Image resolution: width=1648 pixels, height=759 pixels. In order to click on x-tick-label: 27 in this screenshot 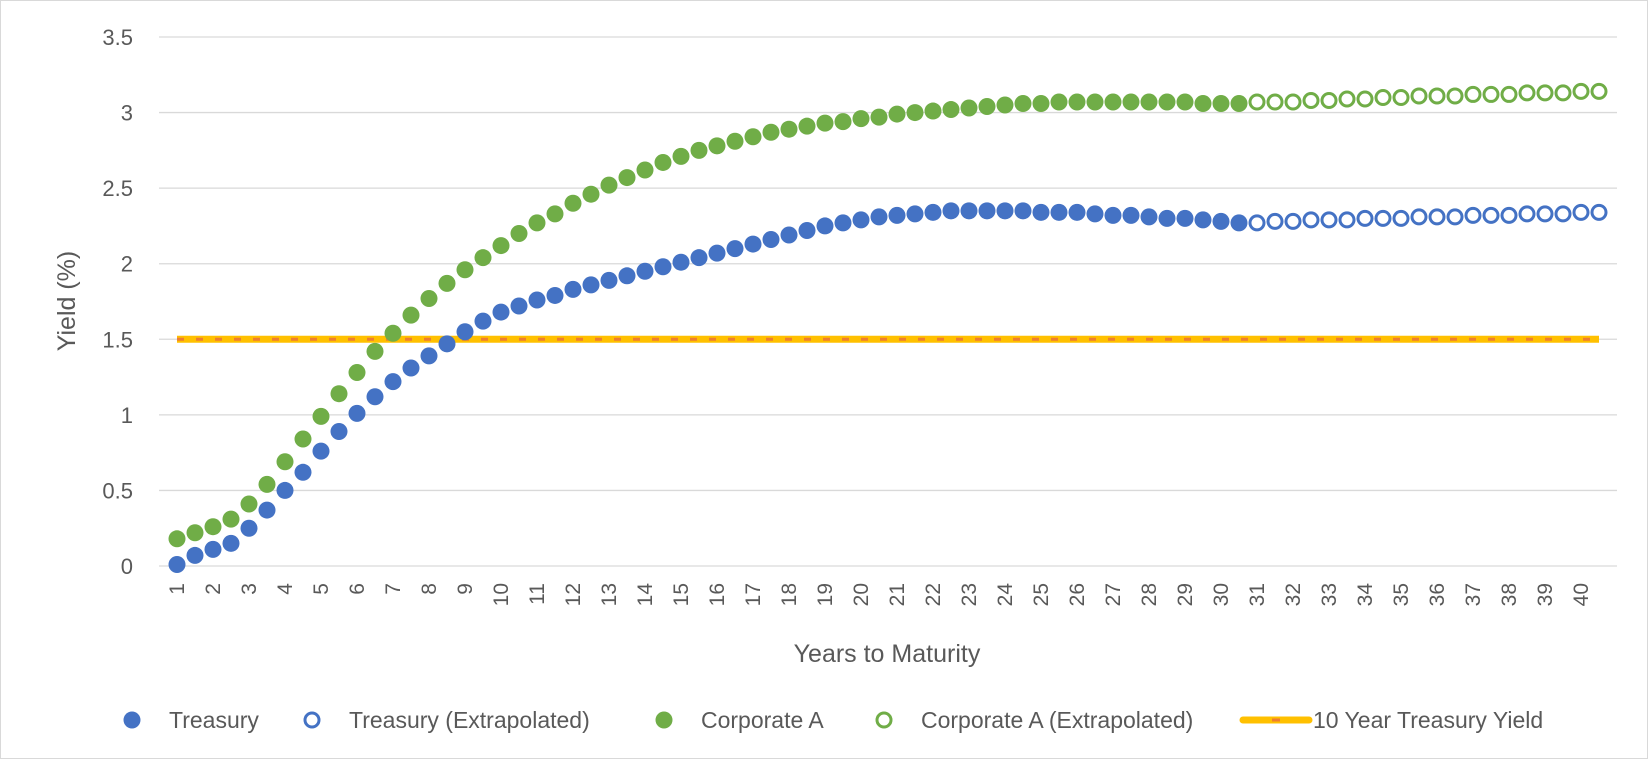, I will do `click(1113, 594)`.